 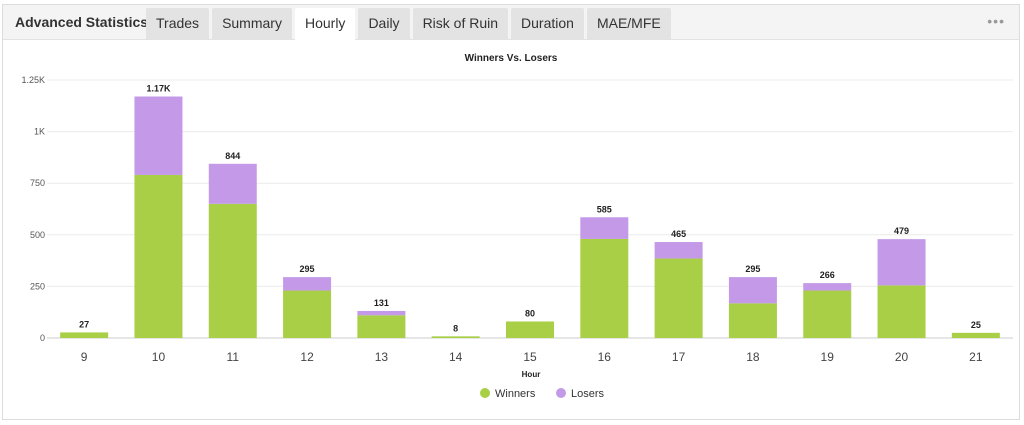 I want to click on x-axis-label: Hour, so click(x=531, y=374).